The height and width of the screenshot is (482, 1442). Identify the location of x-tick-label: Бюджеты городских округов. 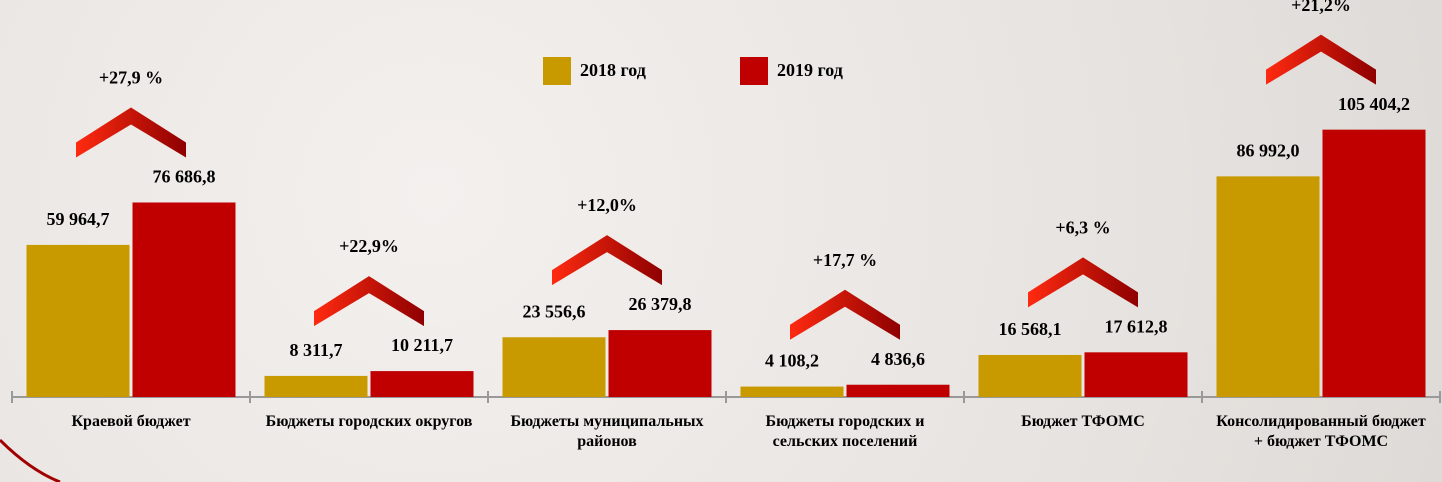
(369, 421).